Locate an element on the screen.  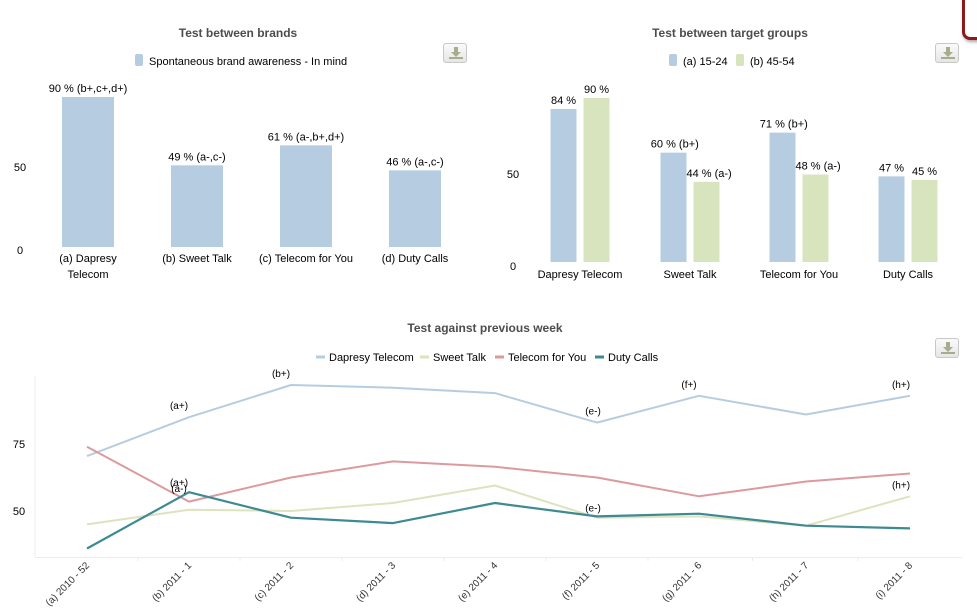
download-button-weekly is located at coordinates (947, 348).